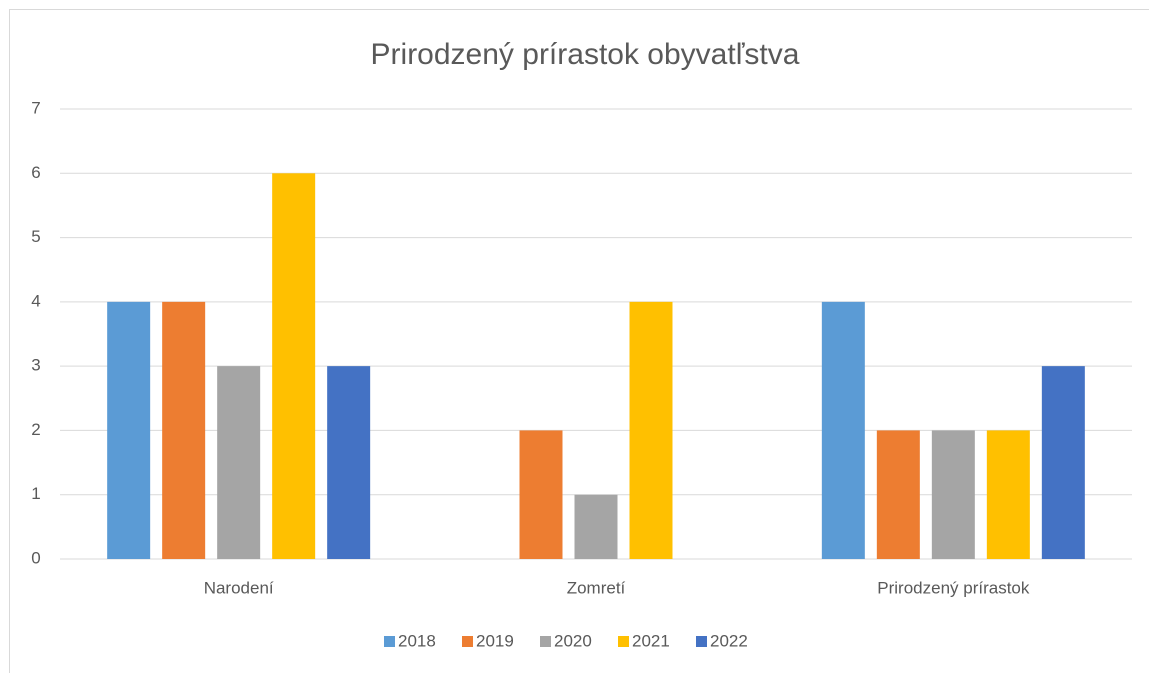 The image size is (1149, 673). What do you see at coordinates (35, 172) in the screenshot?
I see `y-tick-label: 6` at bounding box center [35, 172].